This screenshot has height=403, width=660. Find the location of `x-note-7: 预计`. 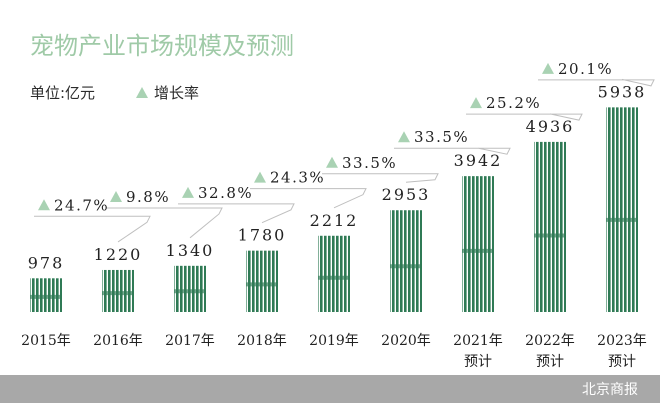

x-note-7: 预计 is located at coordinates (550, 362).